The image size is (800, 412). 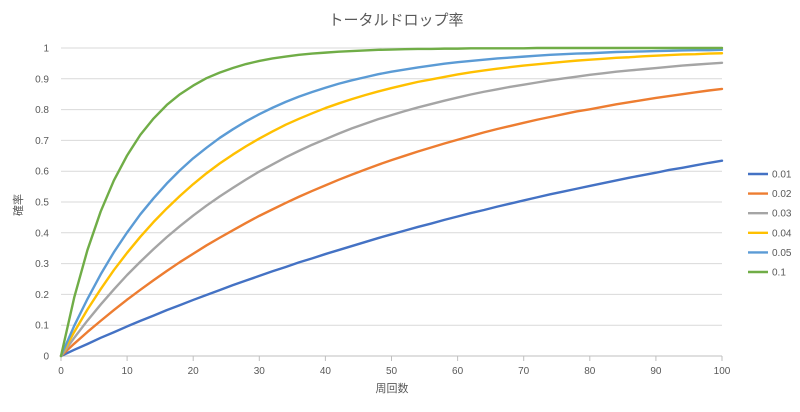 What do you see at coordinates (18, 205) in the screenshot?
I see `y-axis-label: 確率` at bounding box center [18, 205].